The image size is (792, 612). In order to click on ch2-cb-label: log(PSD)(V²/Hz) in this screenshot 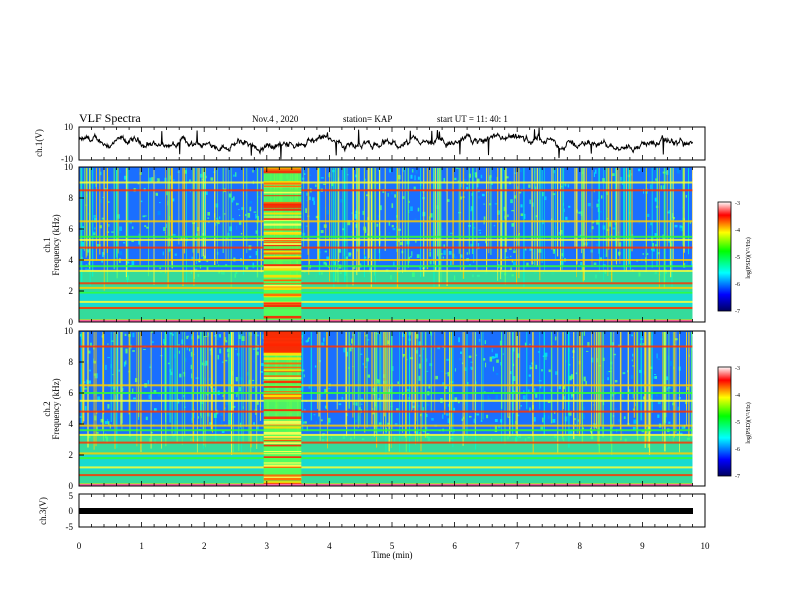, I will do `click(748, 422)`.